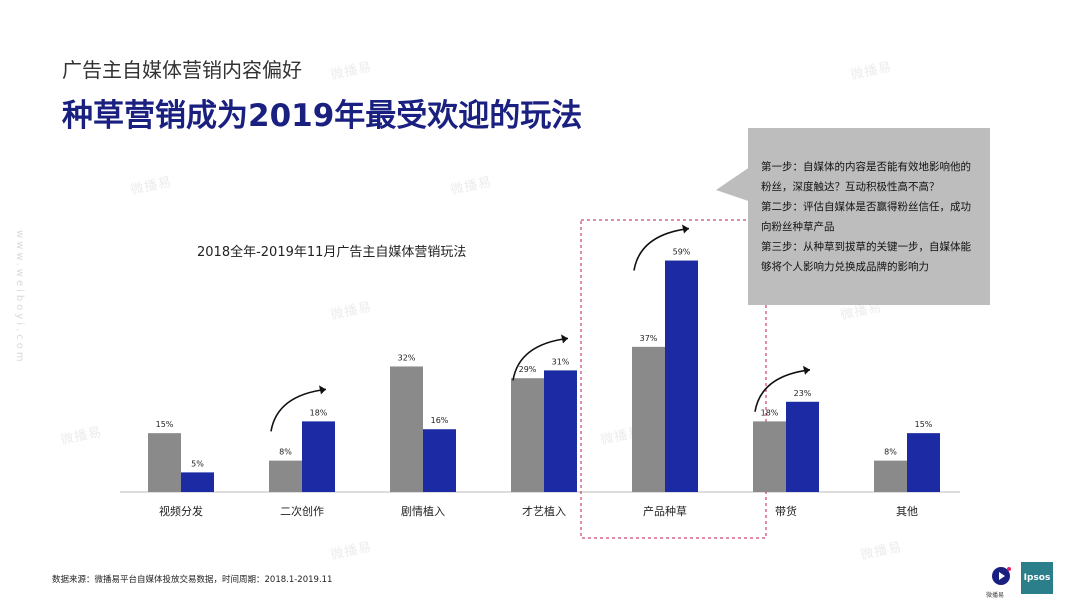 The width and height of the screenshot is (1080, 608). I want to click on category-label-1: 二次创作, so click(302, 511).